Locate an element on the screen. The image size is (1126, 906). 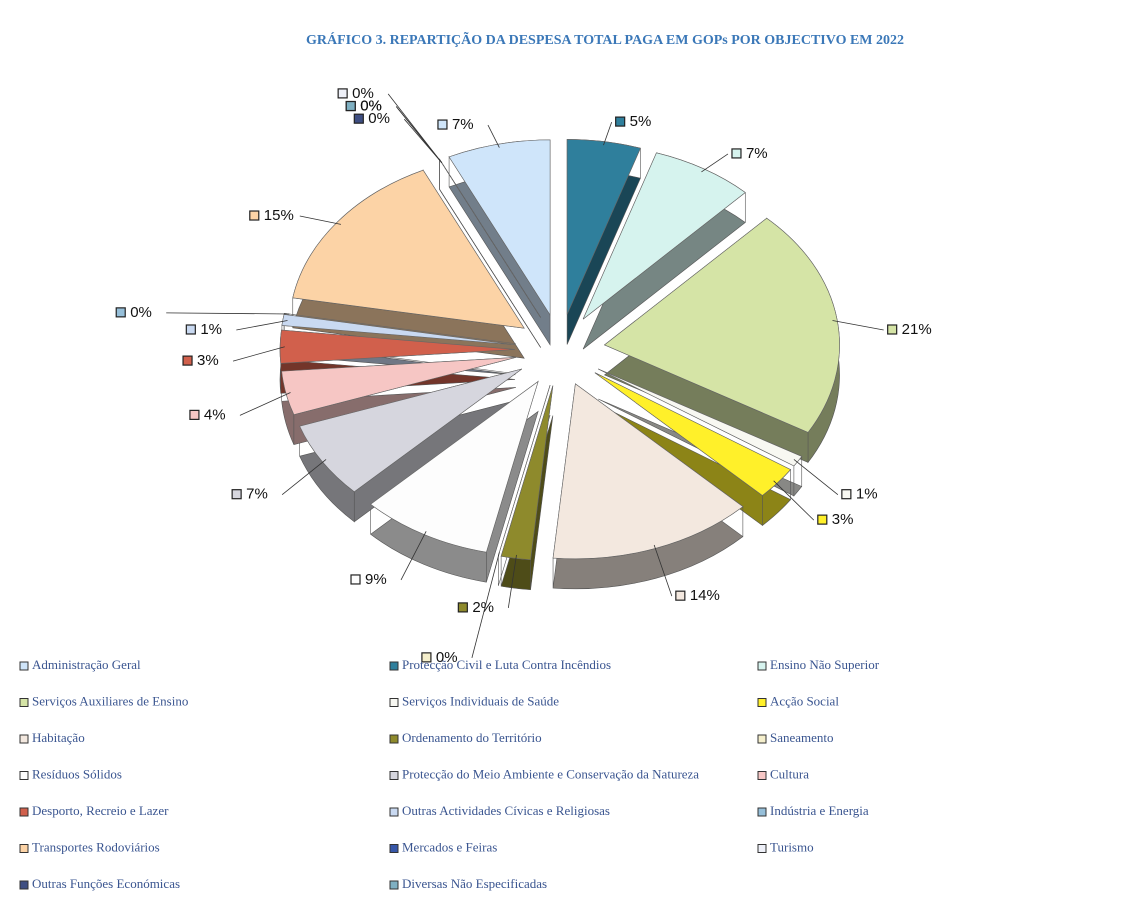
legend-label: Turismo is located at coordinates (792, 846).